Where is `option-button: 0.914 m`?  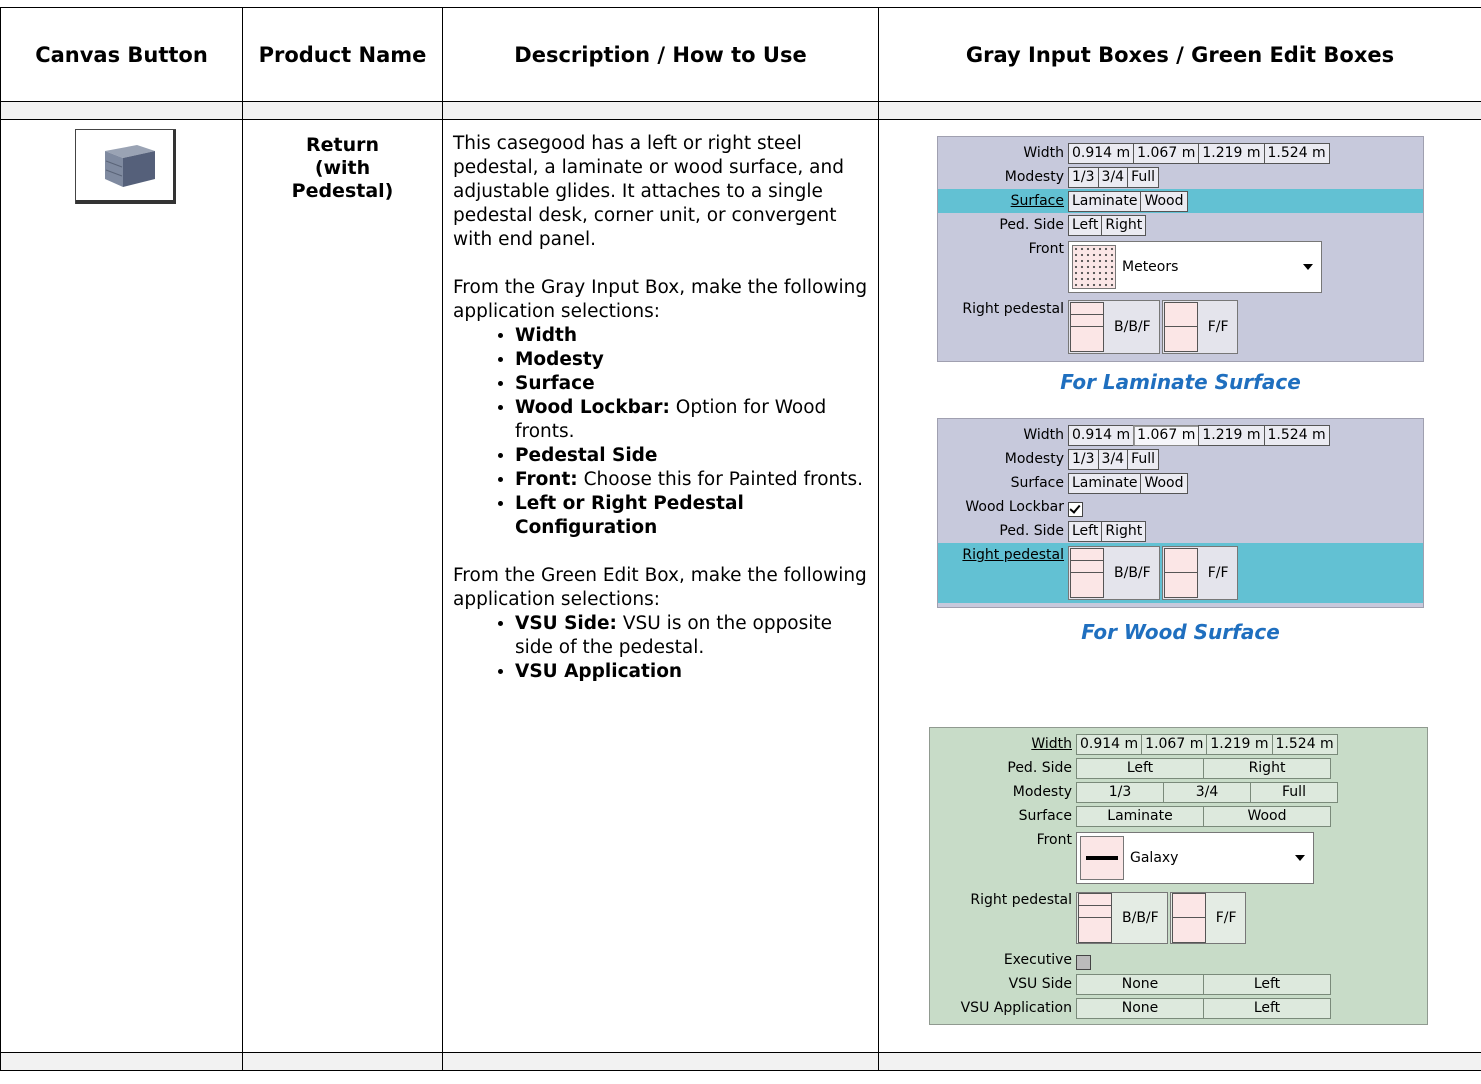 option-button: 0.914 m is located at coordinates (1101, 153).